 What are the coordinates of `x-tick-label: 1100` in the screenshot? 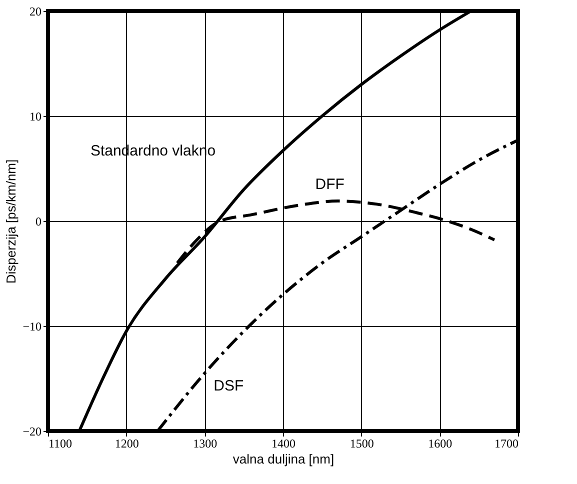 It's located at (60, 443).